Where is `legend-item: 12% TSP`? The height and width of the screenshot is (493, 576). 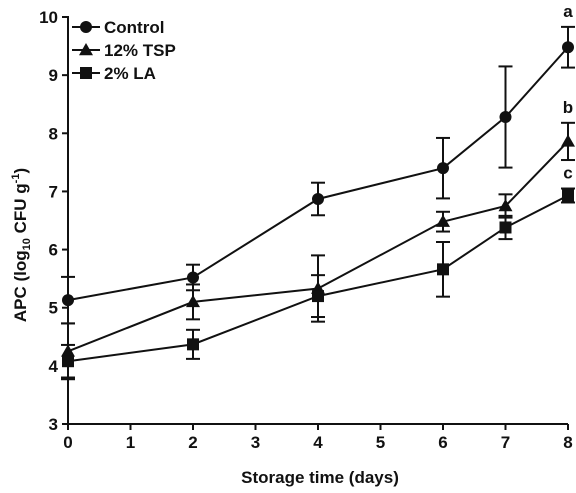 legend-item: 12% TSP is located at coordinates (124, 50).